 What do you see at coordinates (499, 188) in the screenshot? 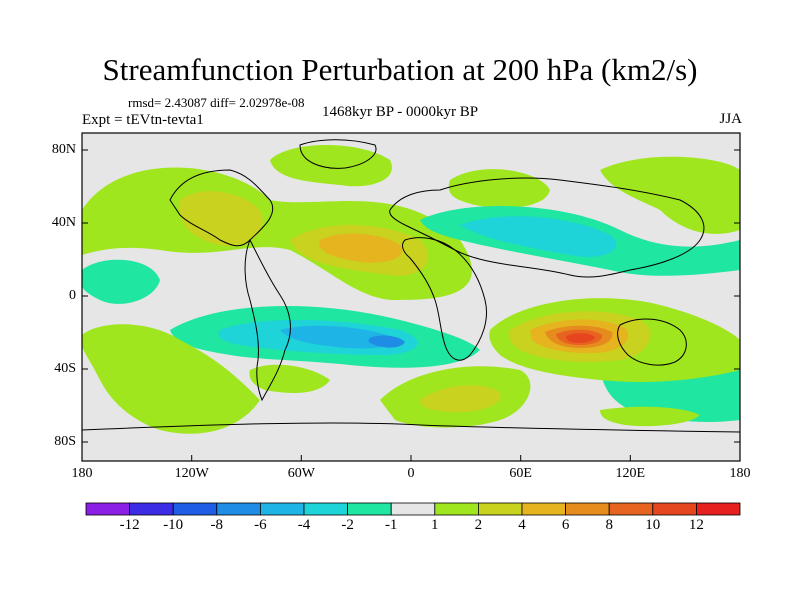
I see `contour-positive-nasia` at bounding box center [499, 188].